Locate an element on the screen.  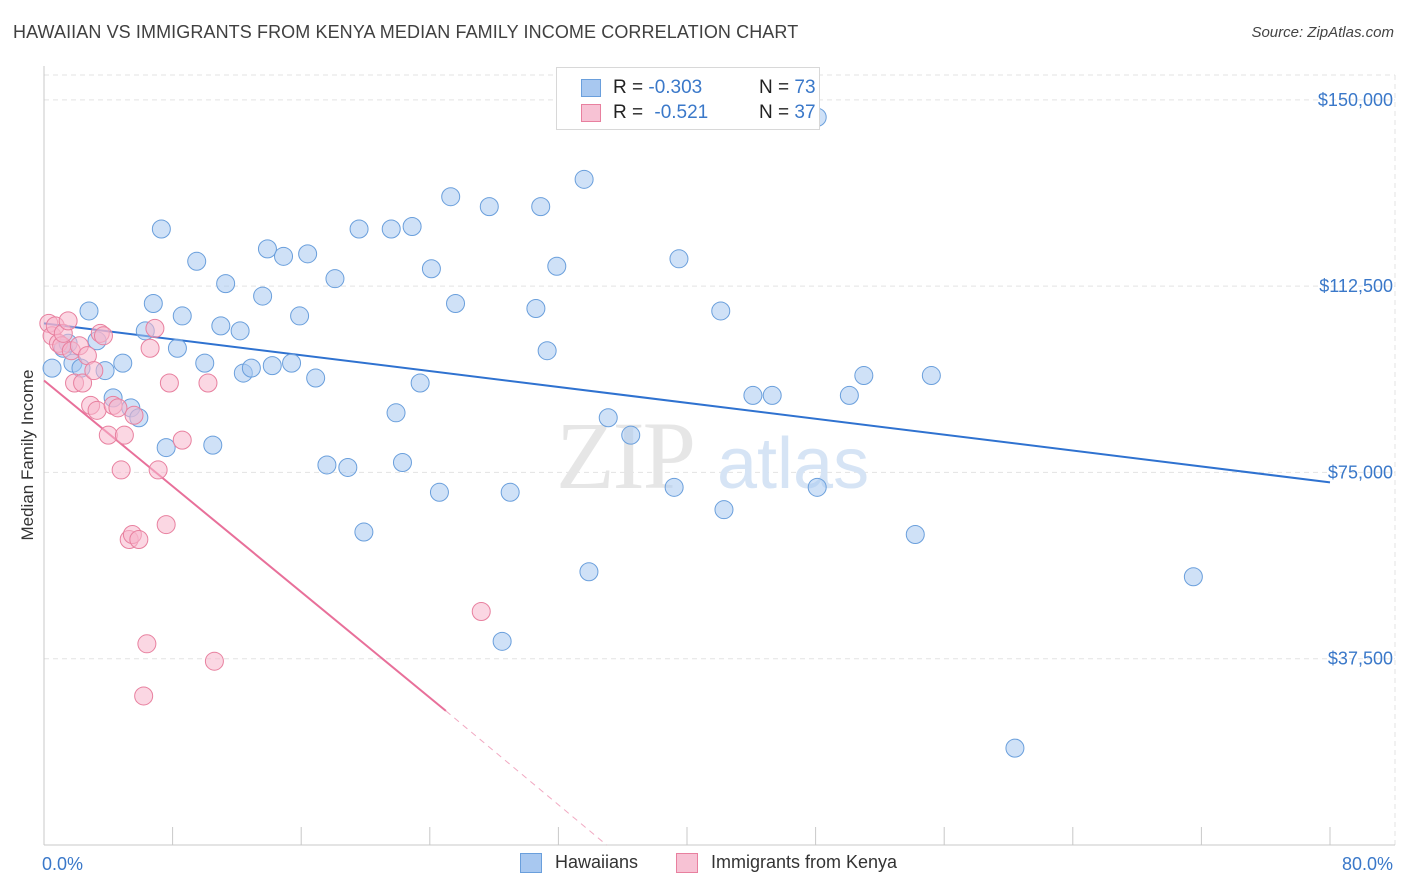
stats-legend: R = -0.303 N = 73 R = -0.521 N = 37 is located at coordinates (688, 98).